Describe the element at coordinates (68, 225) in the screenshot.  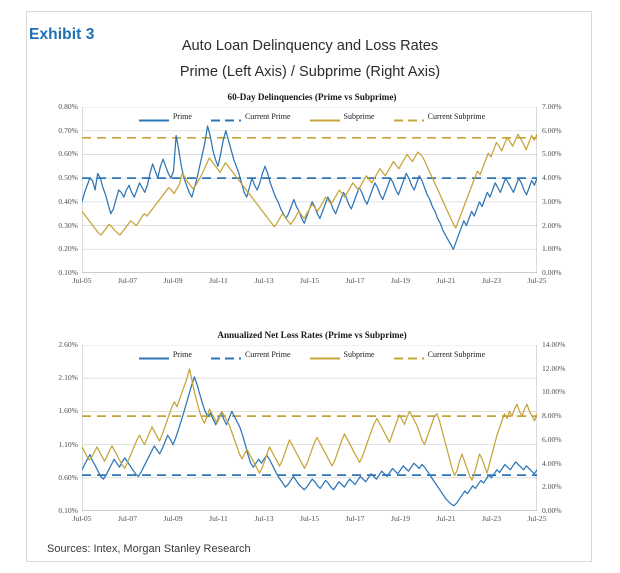
I see `y-axis-left-tick: 0.30%` at that location.